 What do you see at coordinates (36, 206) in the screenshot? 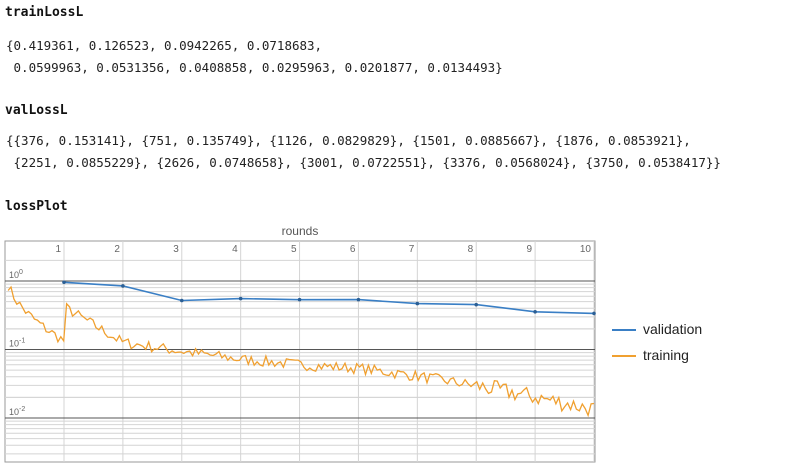
I see `loss-plot-label: lossPlot` at bounding box center [36, 206].